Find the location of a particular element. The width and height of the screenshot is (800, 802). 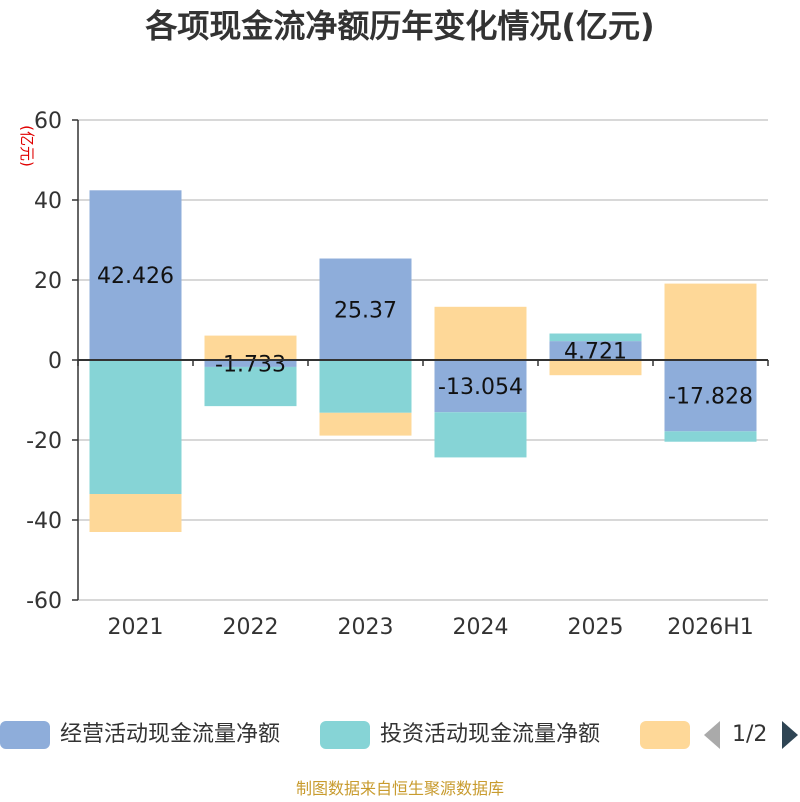

y-tick-label: -20 is located at coordinates (44, 441).